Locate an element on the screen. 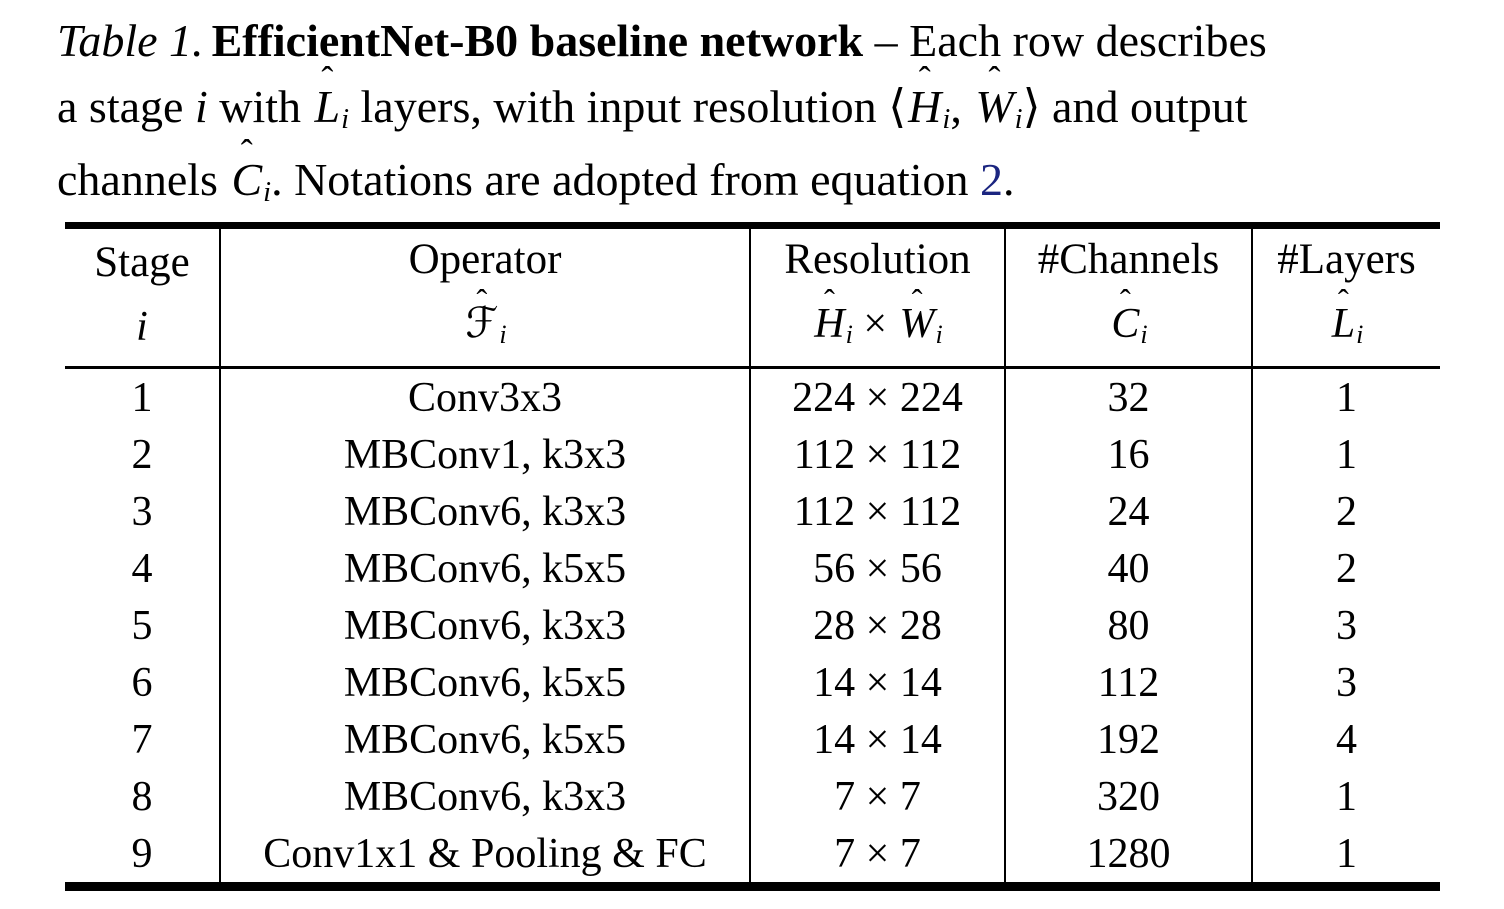  table-cell: 224 × 224 is located at coordinates (878, 396).